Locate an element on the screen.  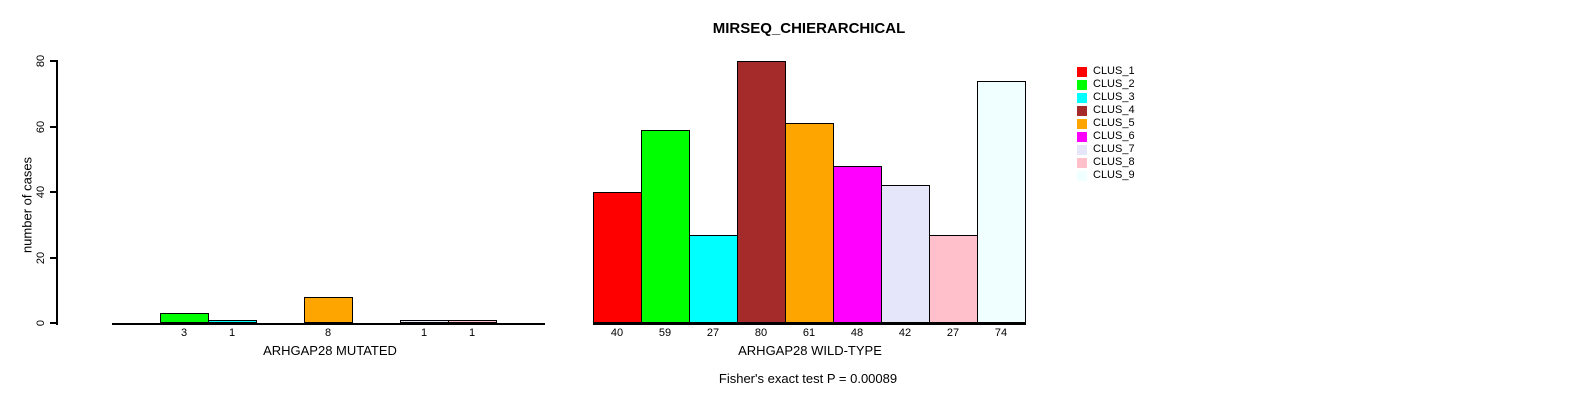
legend-label: CLUS_8 is located at coordinates (1114, 162).